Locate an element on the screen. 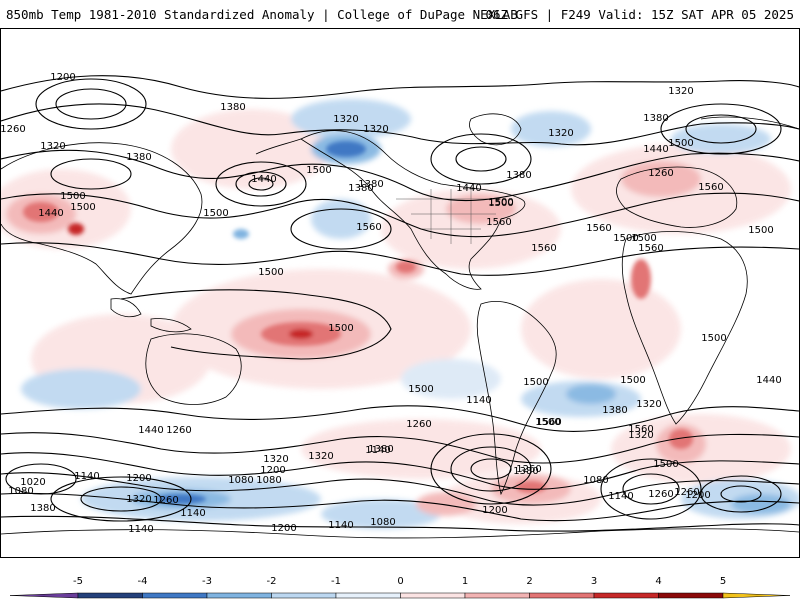 This screenshot has height=604, width=800. colorbar-tick-label: -5 is located at coordinates (78, 581).